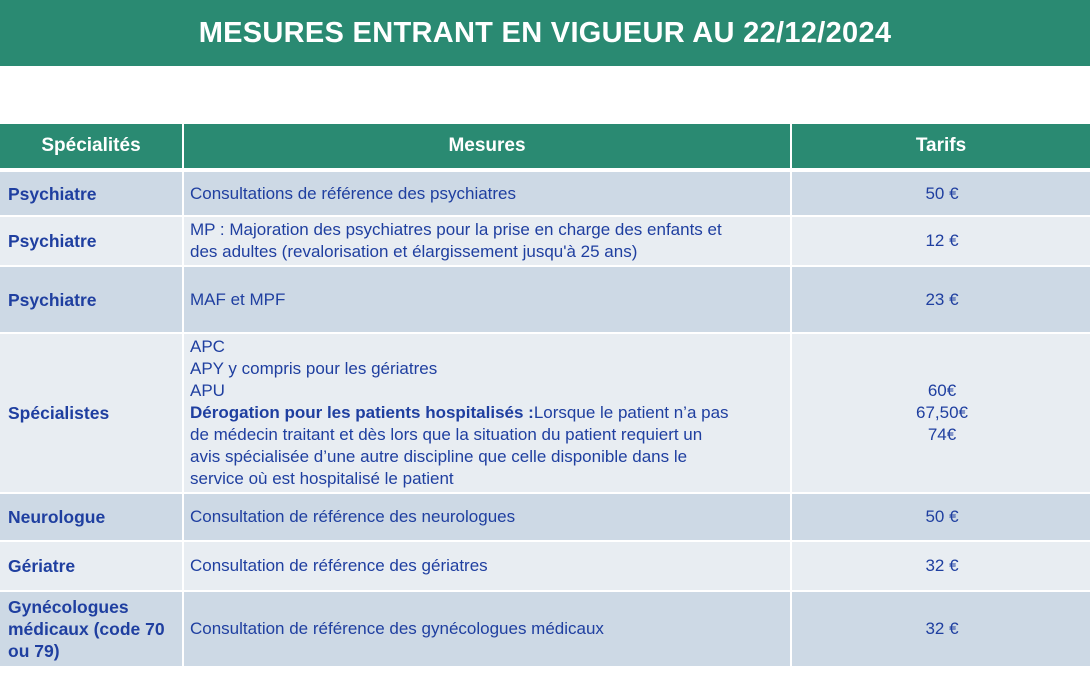 This screenshot has height=673, width=1090. What do you see at coordinates (86, 629) in the screenshot?
I see `specialty-line: médicaux (code 70` at bounding box center [86, 629].